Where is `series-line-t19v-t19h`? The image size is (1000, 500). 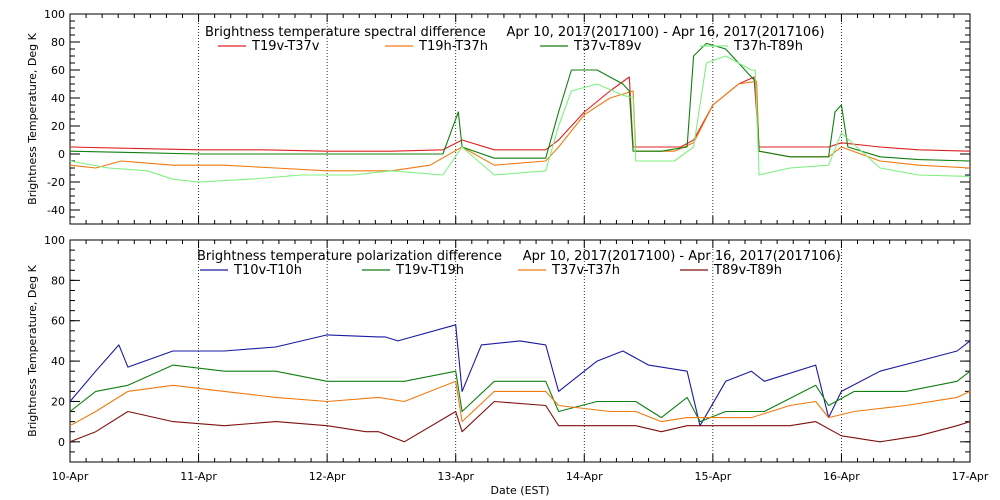
series-line-t19v-t19h is located at coordinates (520, 393).